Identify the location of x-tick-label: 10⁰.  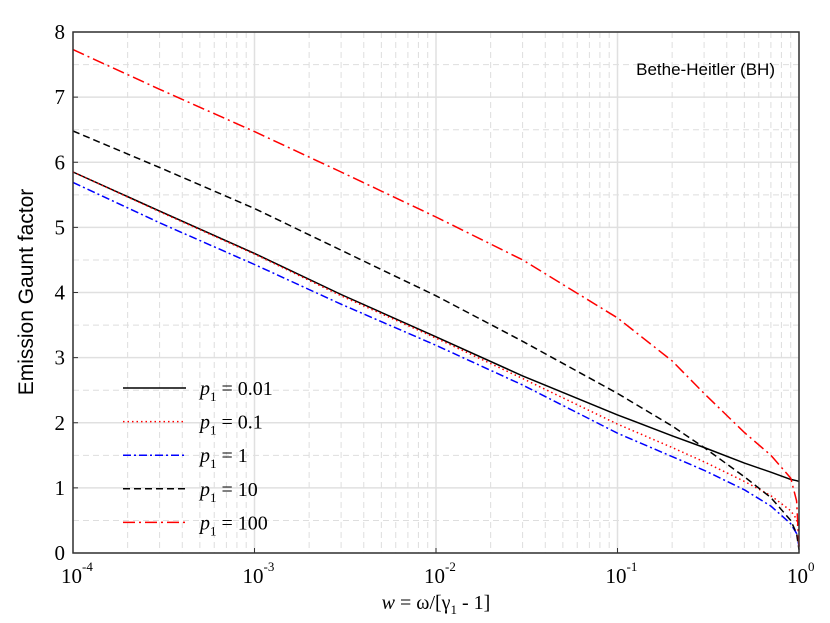
(801, 573).